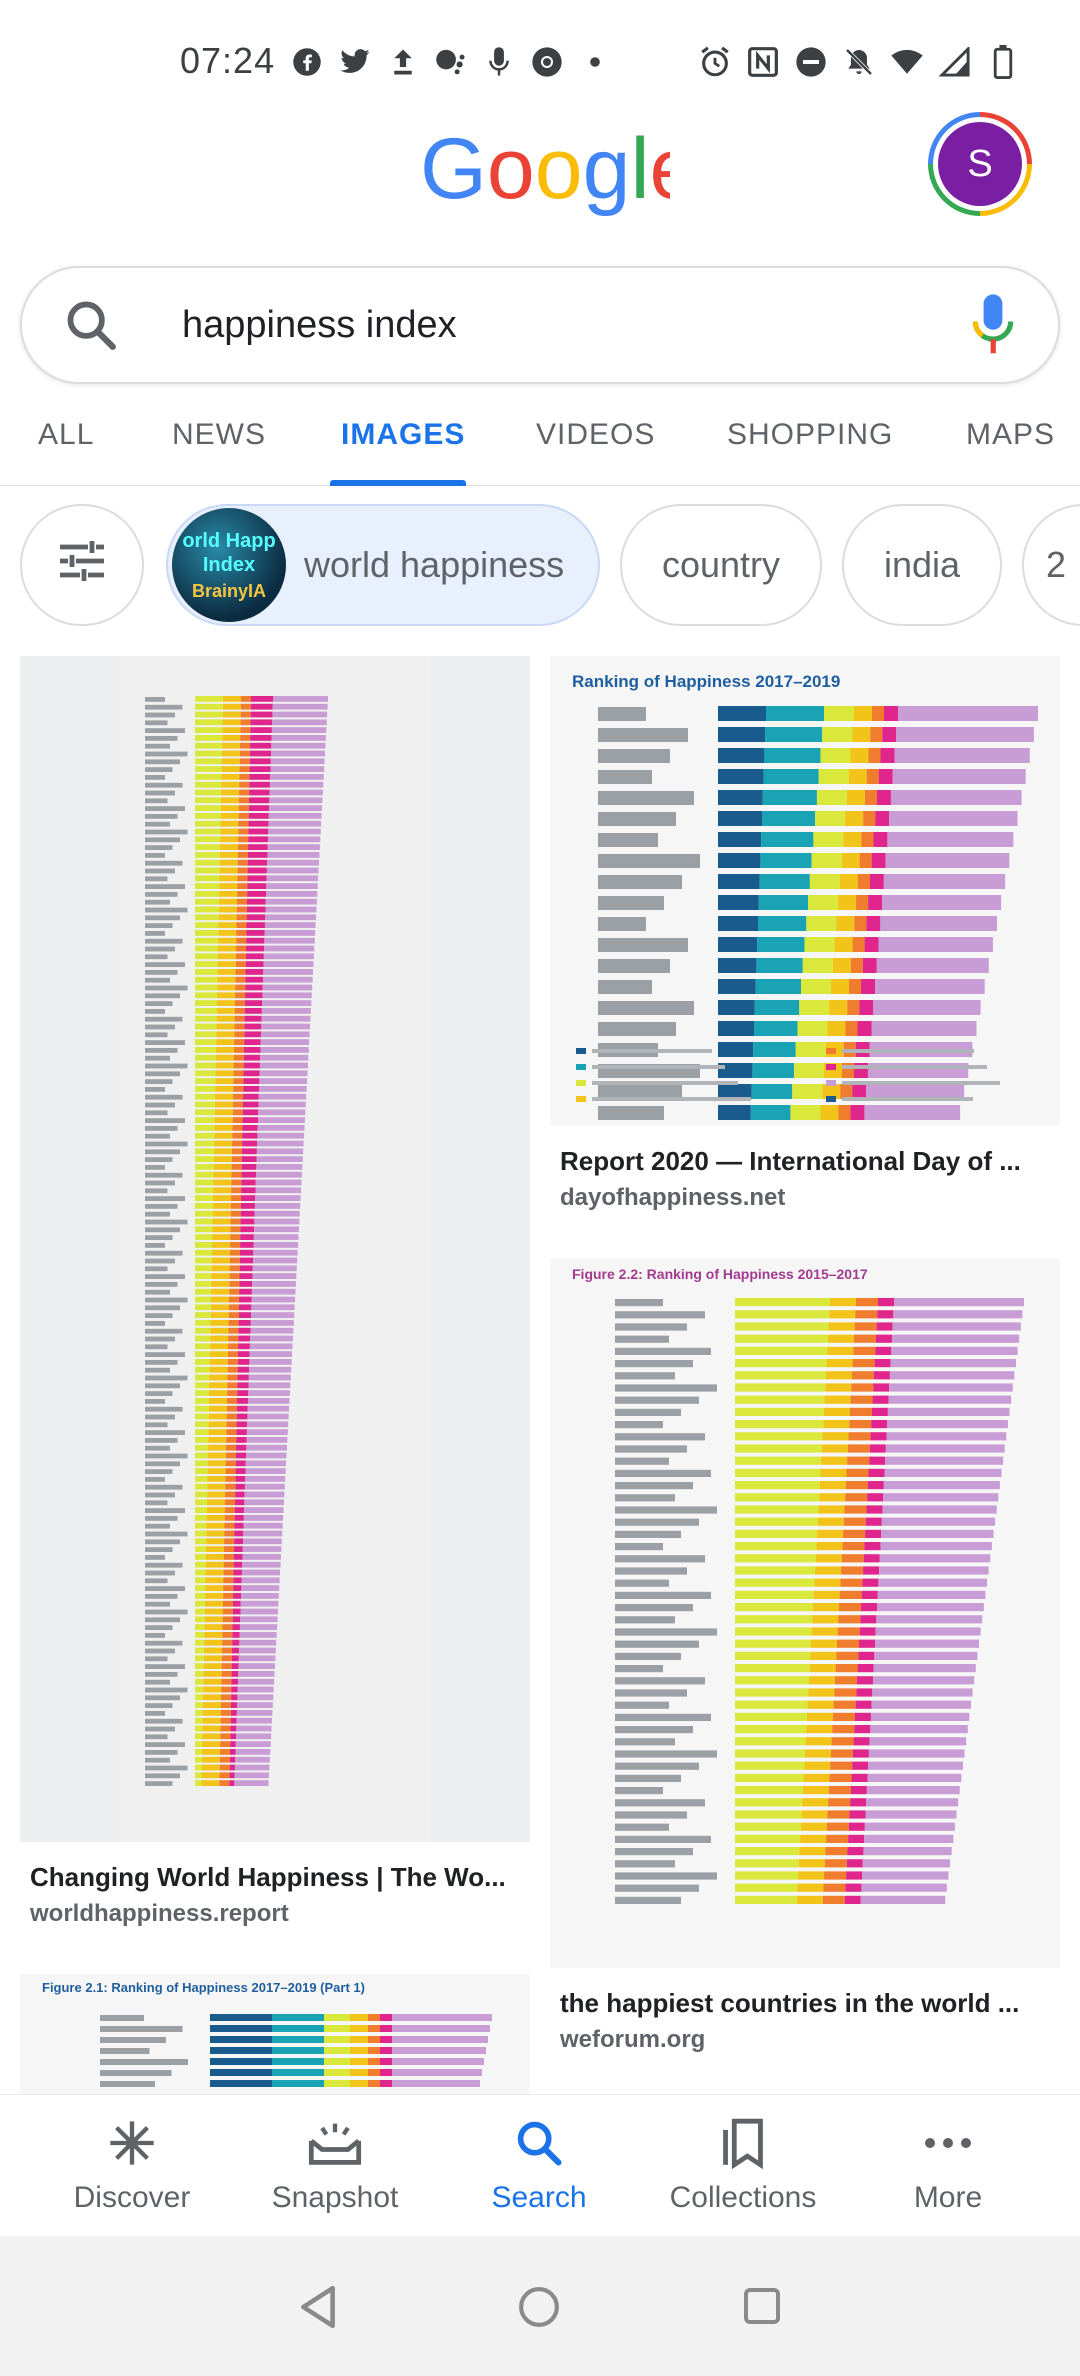  Describe the element at coordinates (805, 891) in the screenshot. I see `image-result-2: Ranking of Happiness 2017–2019` at that location.